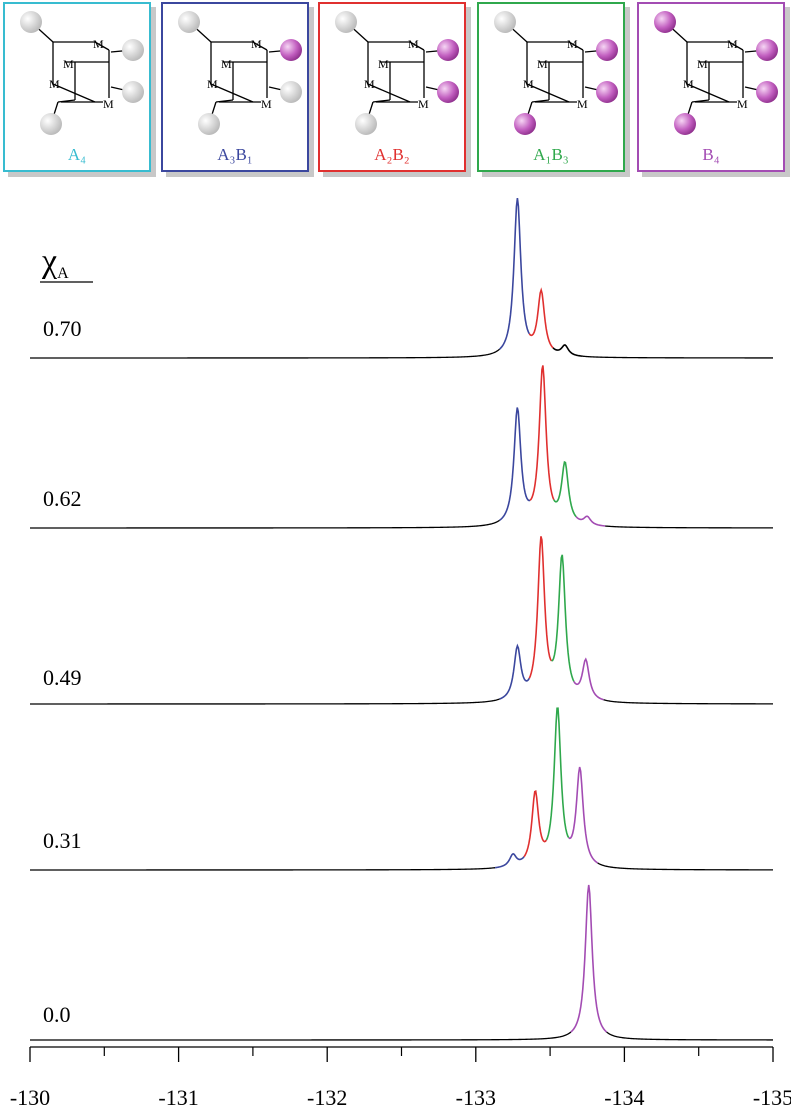  Describe the element at coordinates (30, 1097) in the screenshot. I see `x-tick-label: -130` at that location.